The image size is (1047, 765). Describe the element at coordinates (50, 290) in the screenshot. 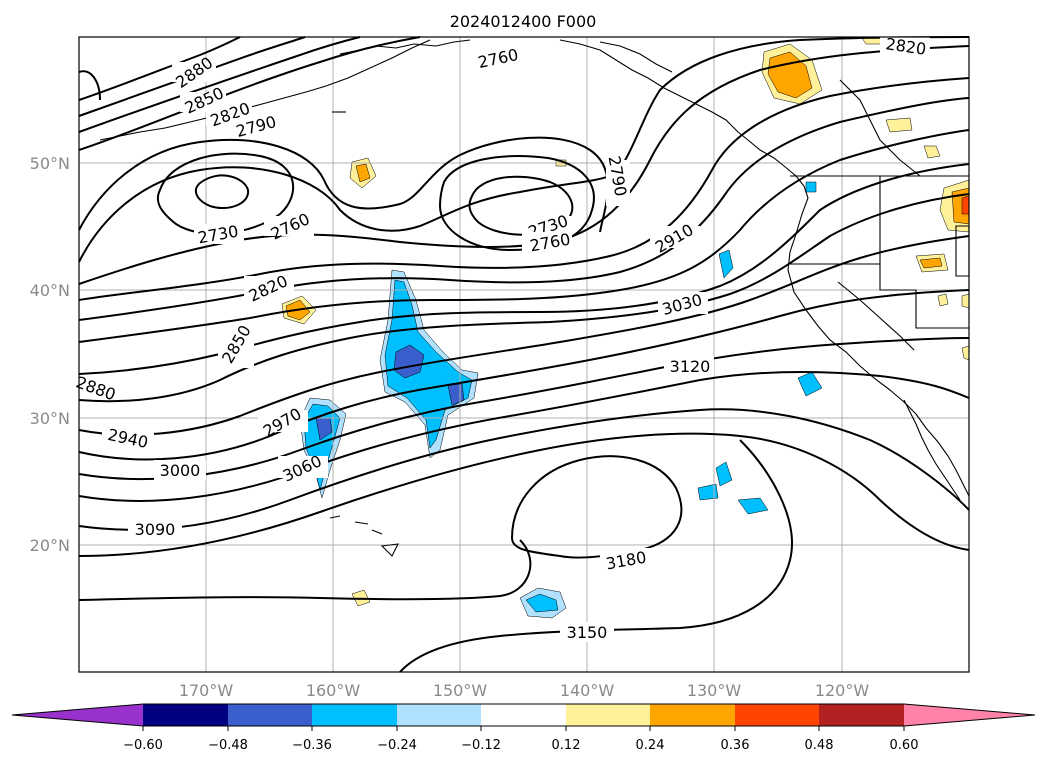

I see `lat-label: 40°N` at that location.